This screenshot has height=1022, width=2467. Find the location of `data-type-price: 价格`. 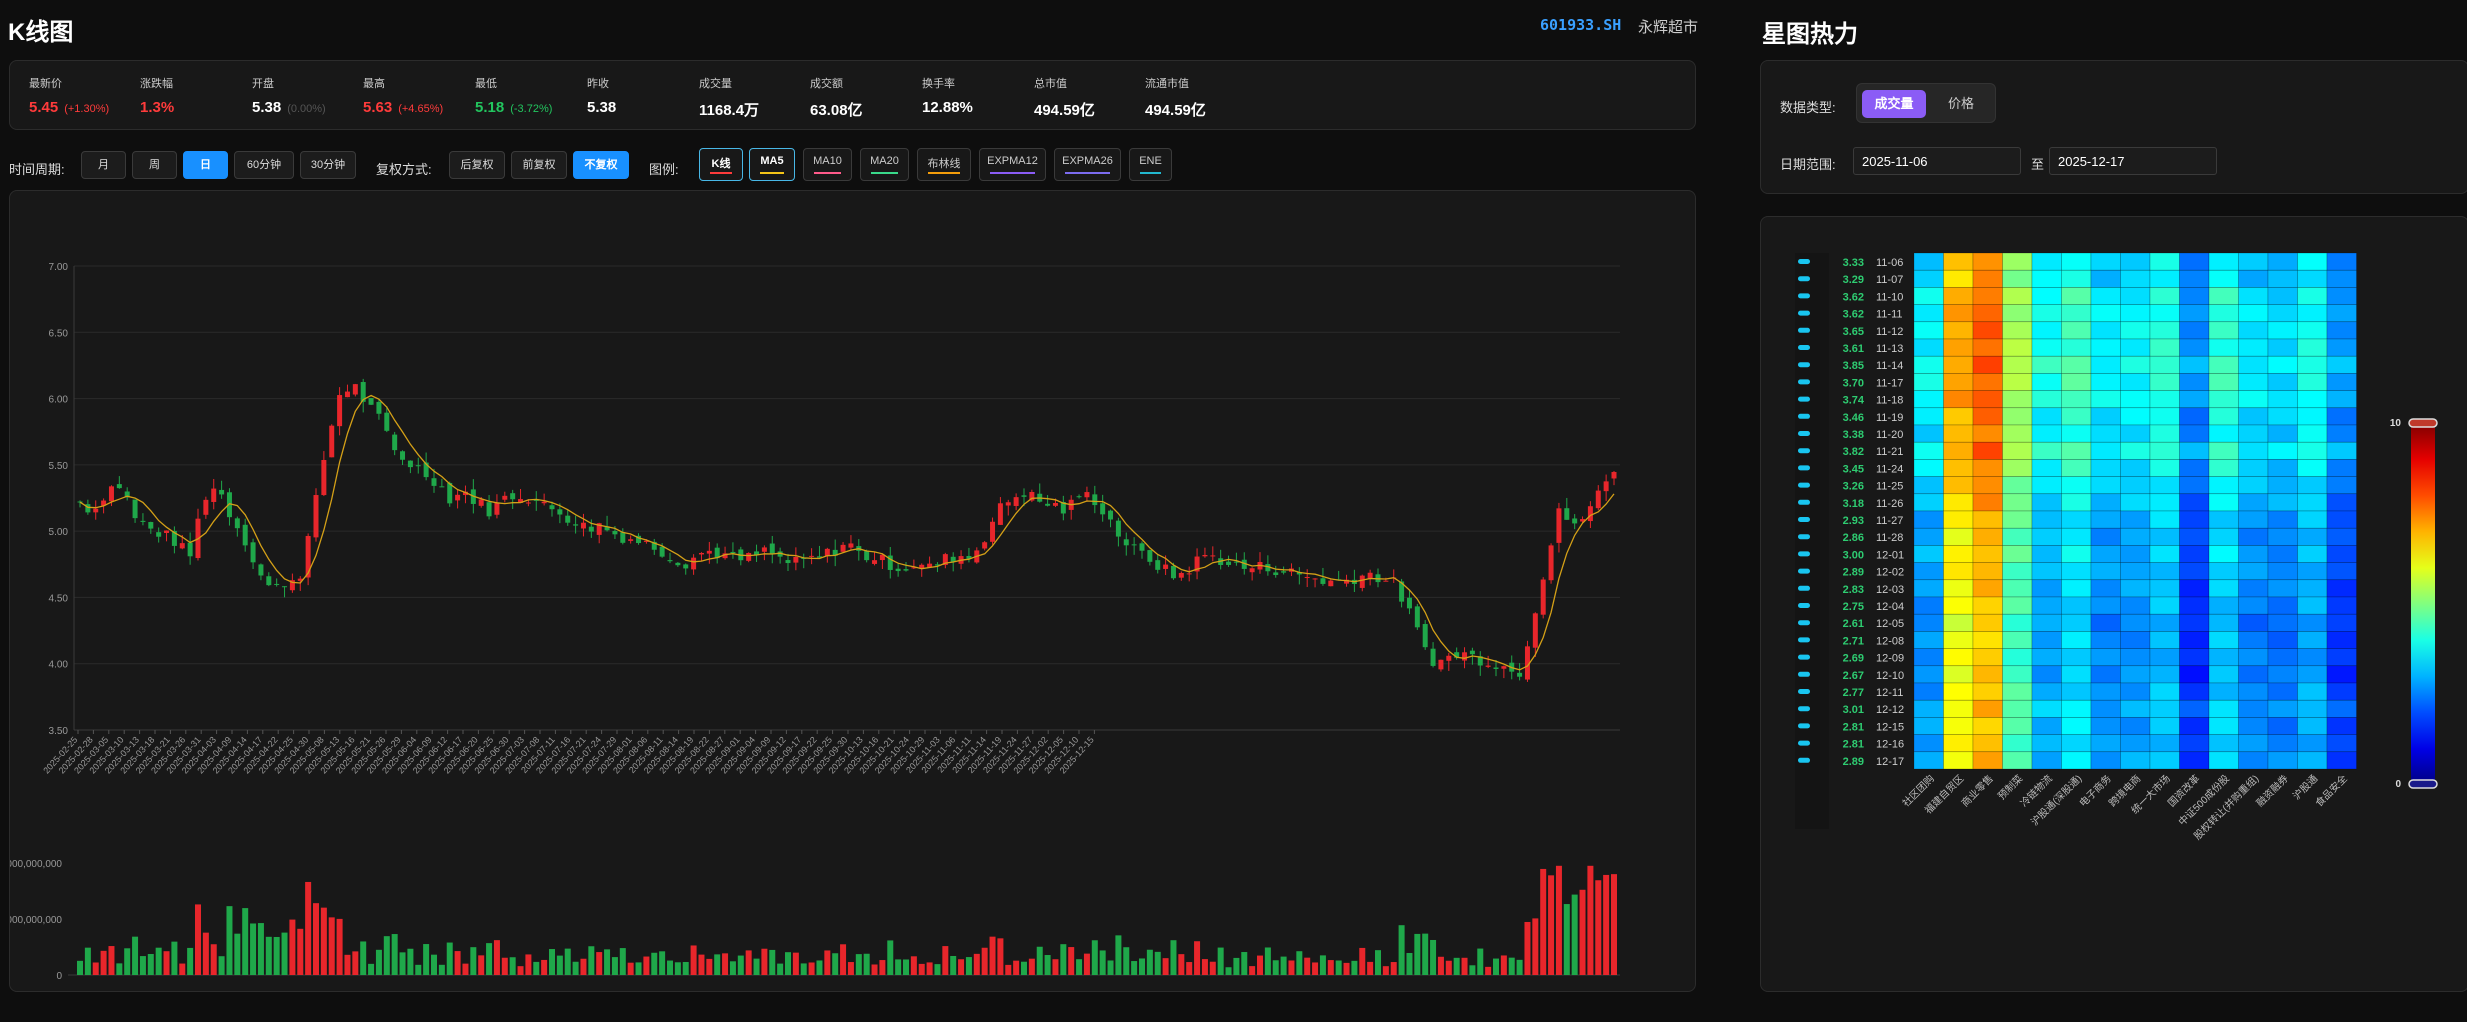

data-type-price: 价格 is located at coordinates (1960, 103).